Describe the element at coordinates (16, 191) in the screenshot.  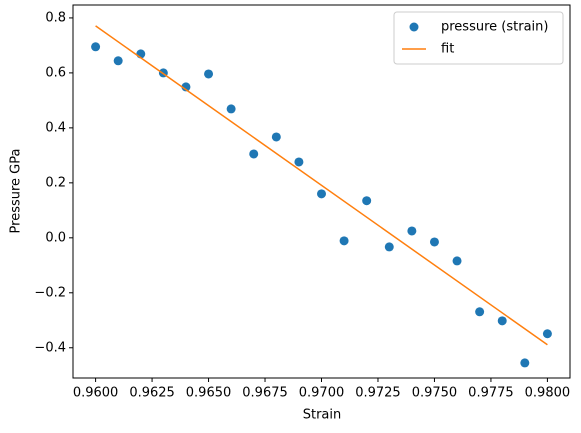
I see `y-axis-label: Pressure GPa` at that location.